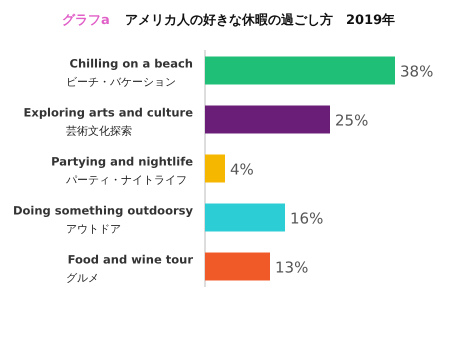  Describe the element at coordinates (291, 267) in the screenshot. I see `data-label: 13%` at that location.